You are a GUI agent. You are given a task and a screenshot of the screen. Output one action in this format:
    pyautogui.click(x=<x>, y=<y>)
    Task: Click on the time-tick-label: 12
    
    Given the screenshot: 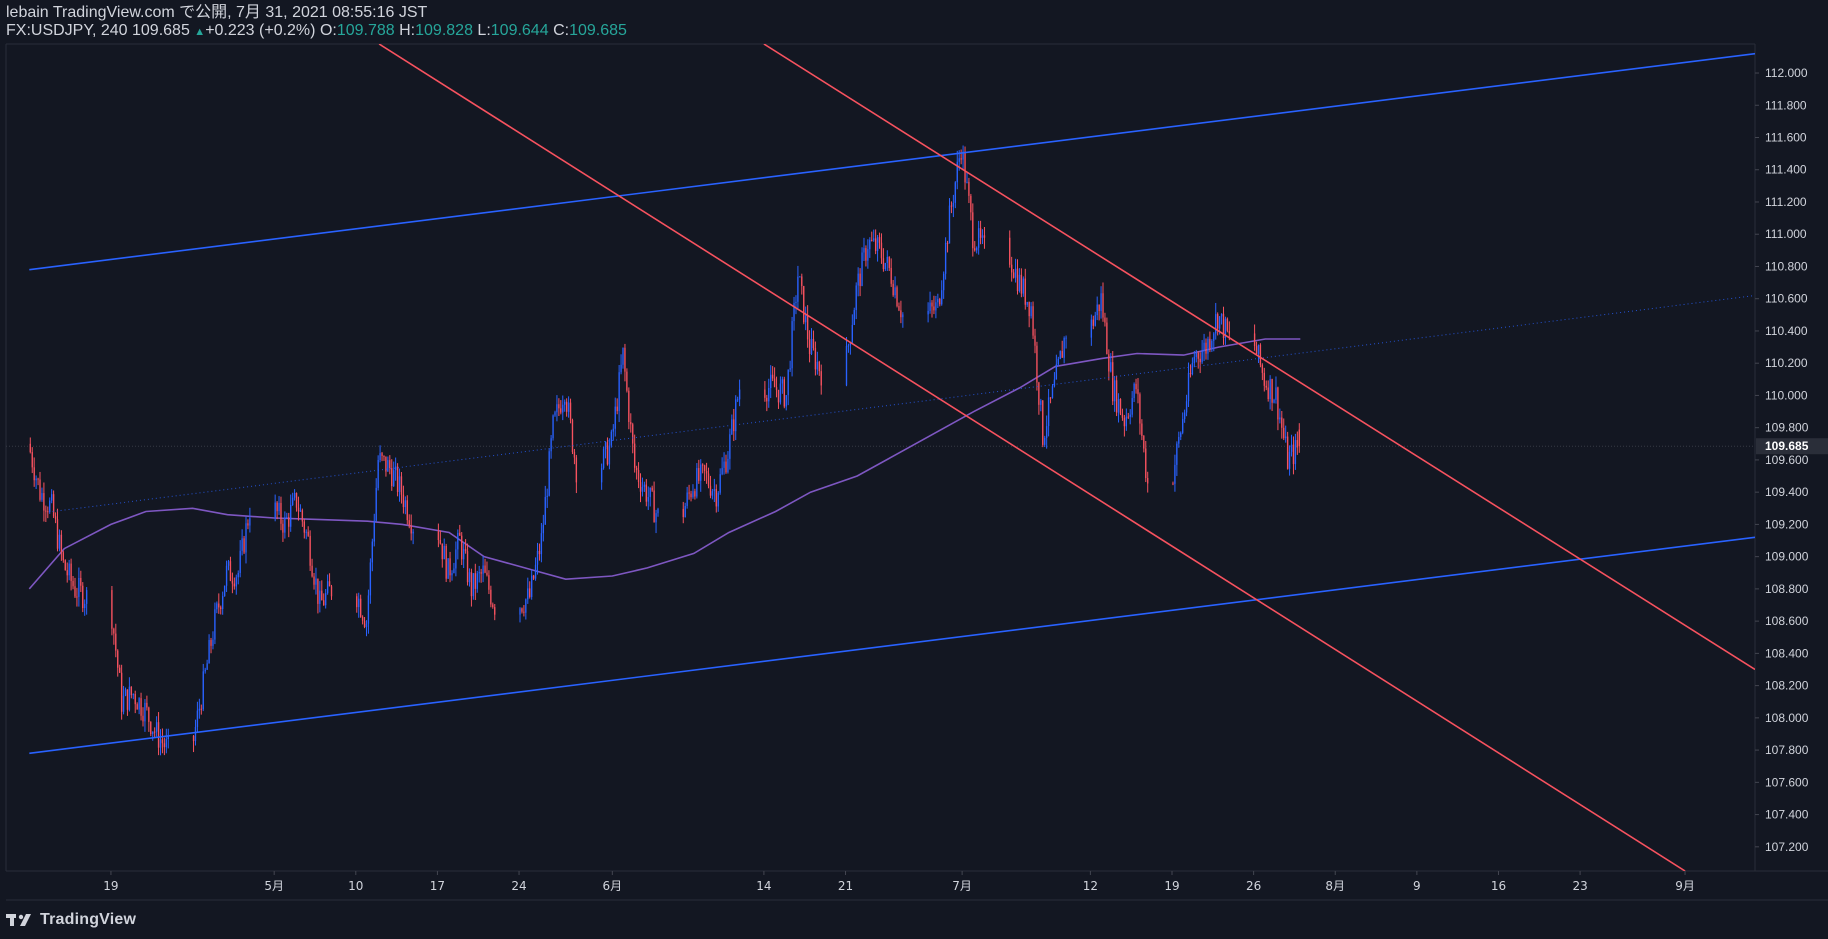 What is the action you would take?
    pyautogui.click(x=1090, y=886)
    